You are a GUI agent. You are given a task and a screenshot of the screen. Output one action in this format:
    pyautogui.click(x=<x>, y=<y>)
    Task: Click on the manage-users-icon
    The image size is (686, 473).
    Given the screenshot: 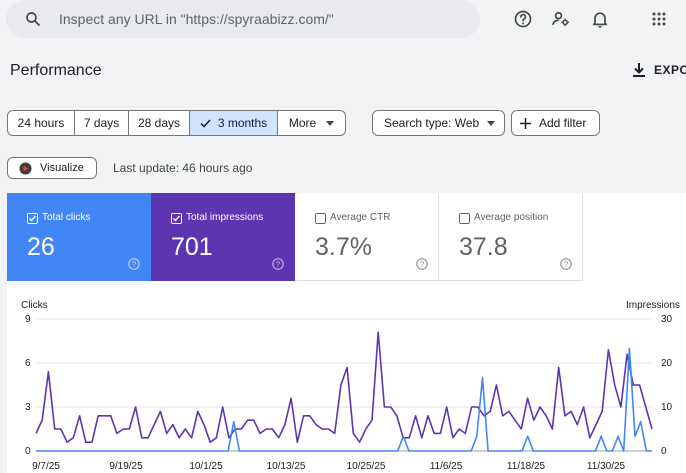 What is the action you would take?
    pyautogui.click(x=561, y=19)
    